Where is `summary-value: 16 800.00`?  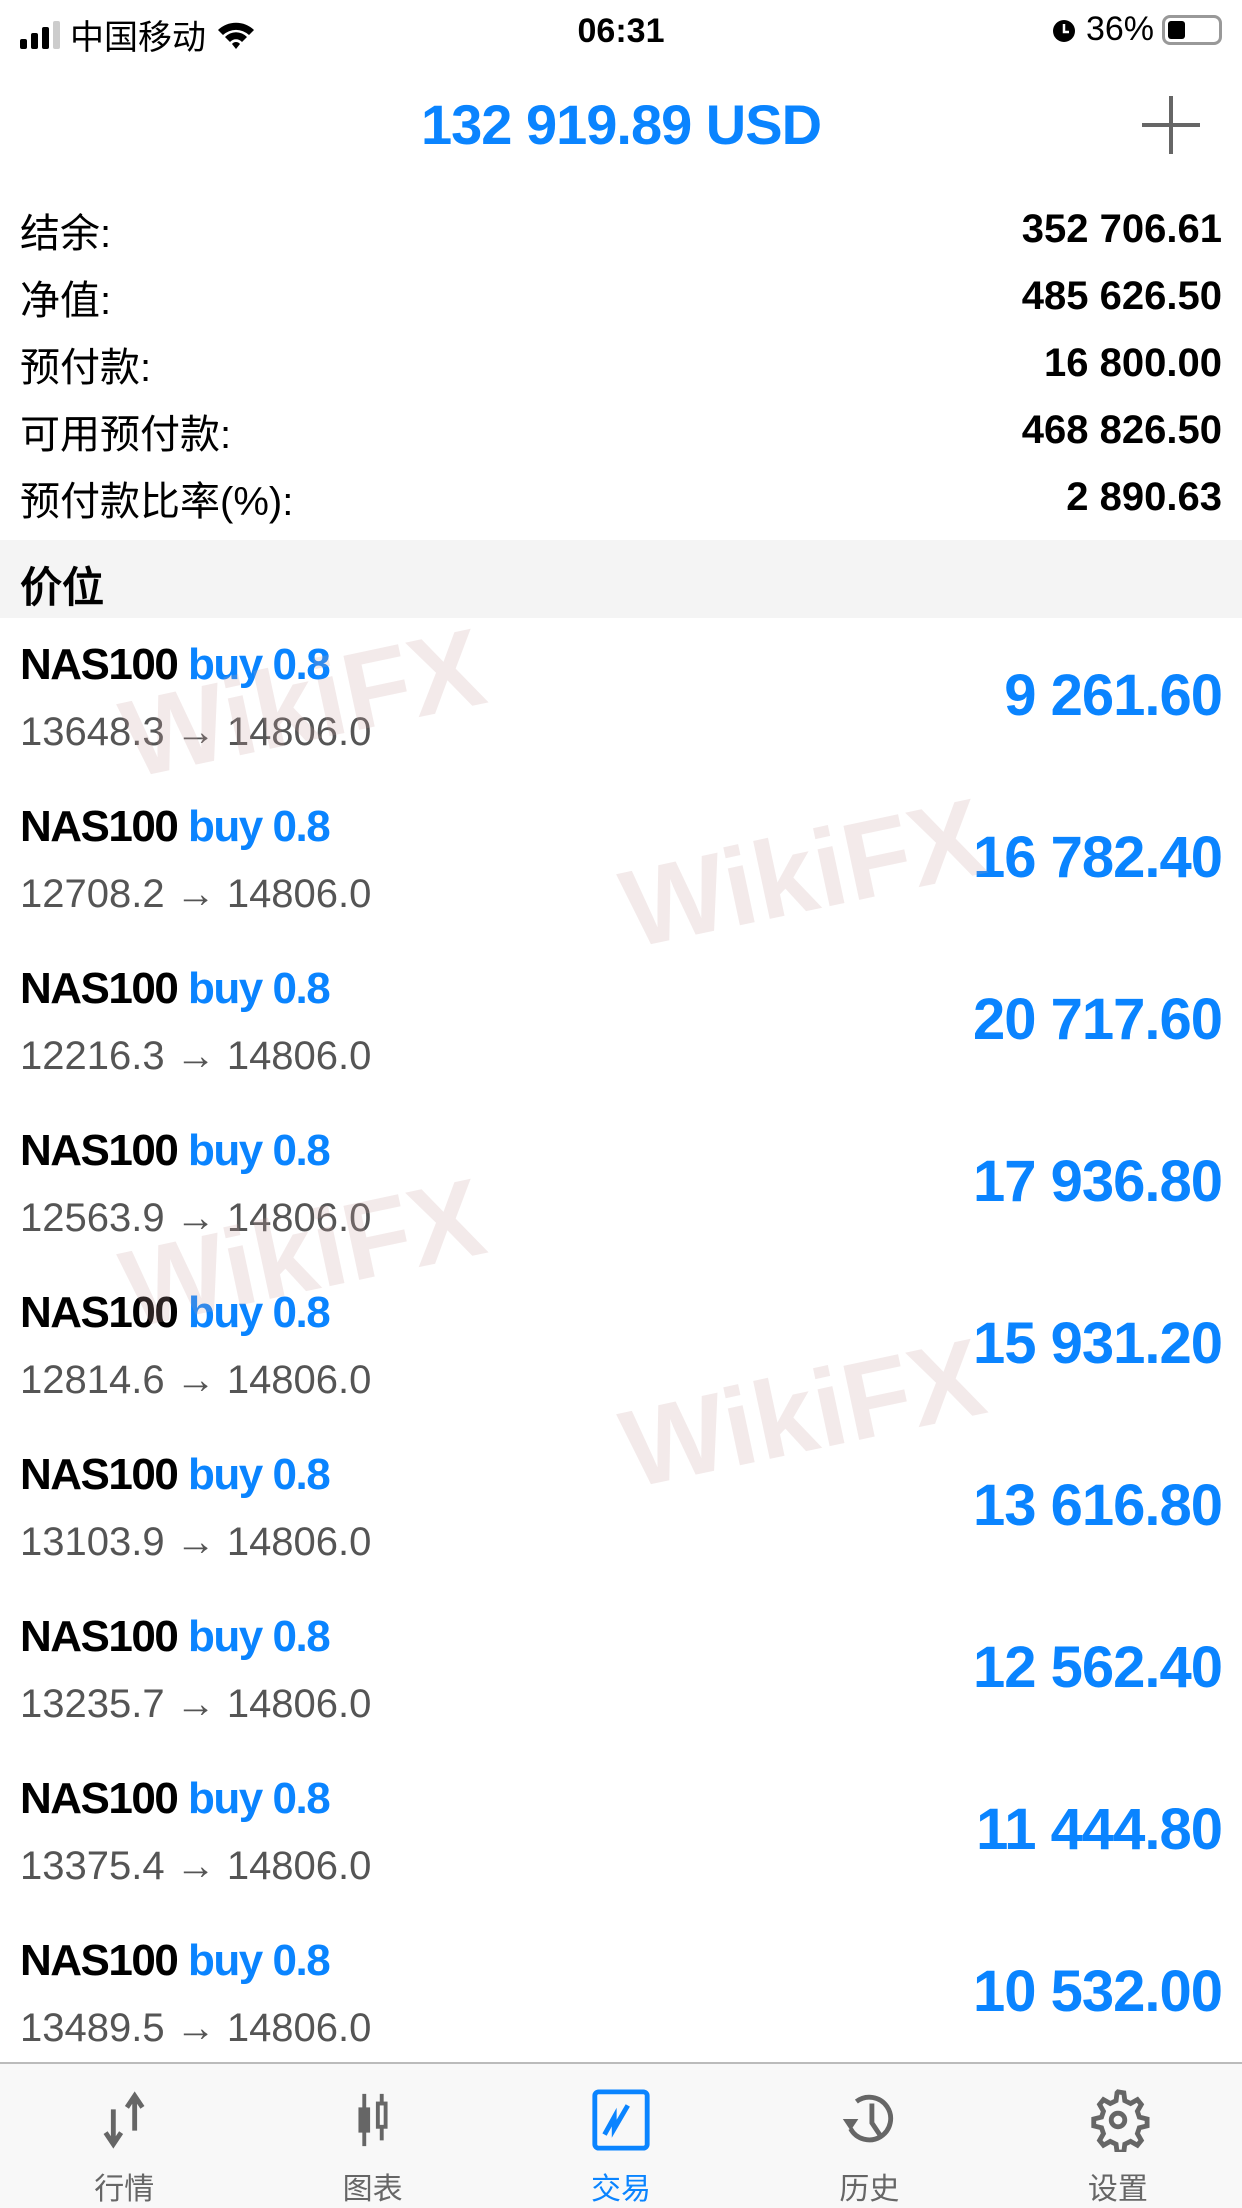
summary-value: 16 800.00 is located at coordinates (1133, 363).